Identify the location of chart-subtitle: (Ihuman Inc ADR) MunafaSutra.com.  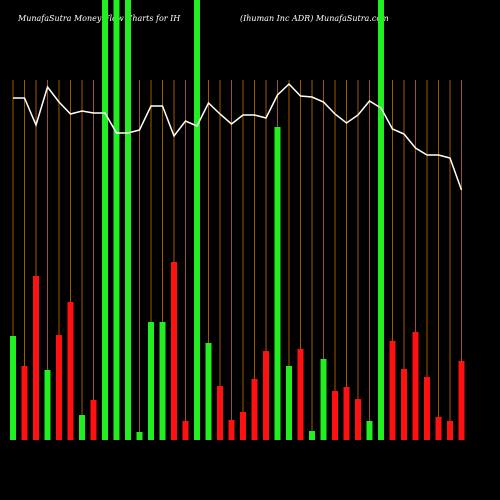
(314, 18).